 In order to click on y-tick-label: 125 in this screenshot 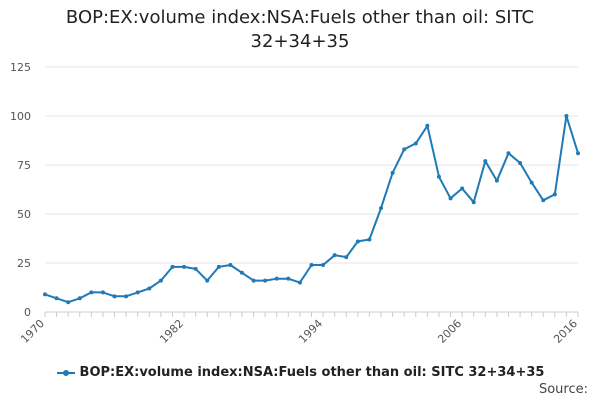, I will do `click(20, 67)`.